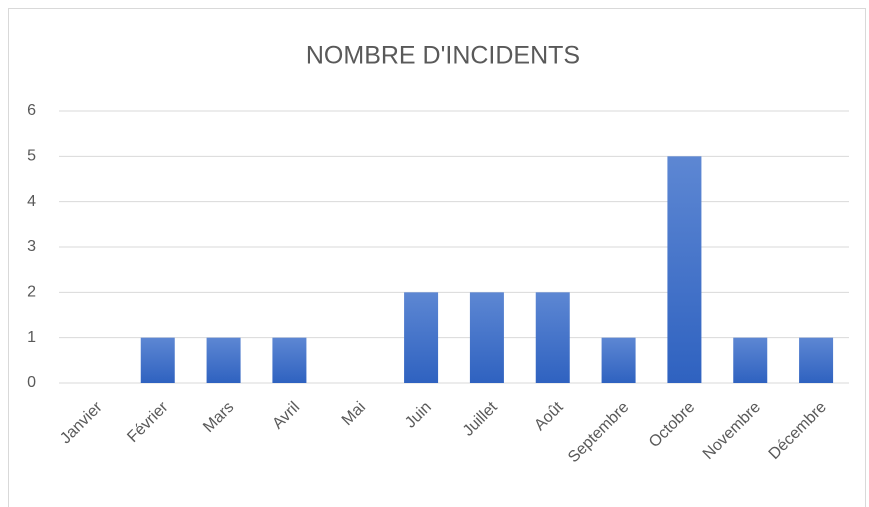 The image size is (869, 507). What do you see at coordinates (31, 201) in the screenshot?
I see `y-tick-label: 4` at bounding box center [31, 201].